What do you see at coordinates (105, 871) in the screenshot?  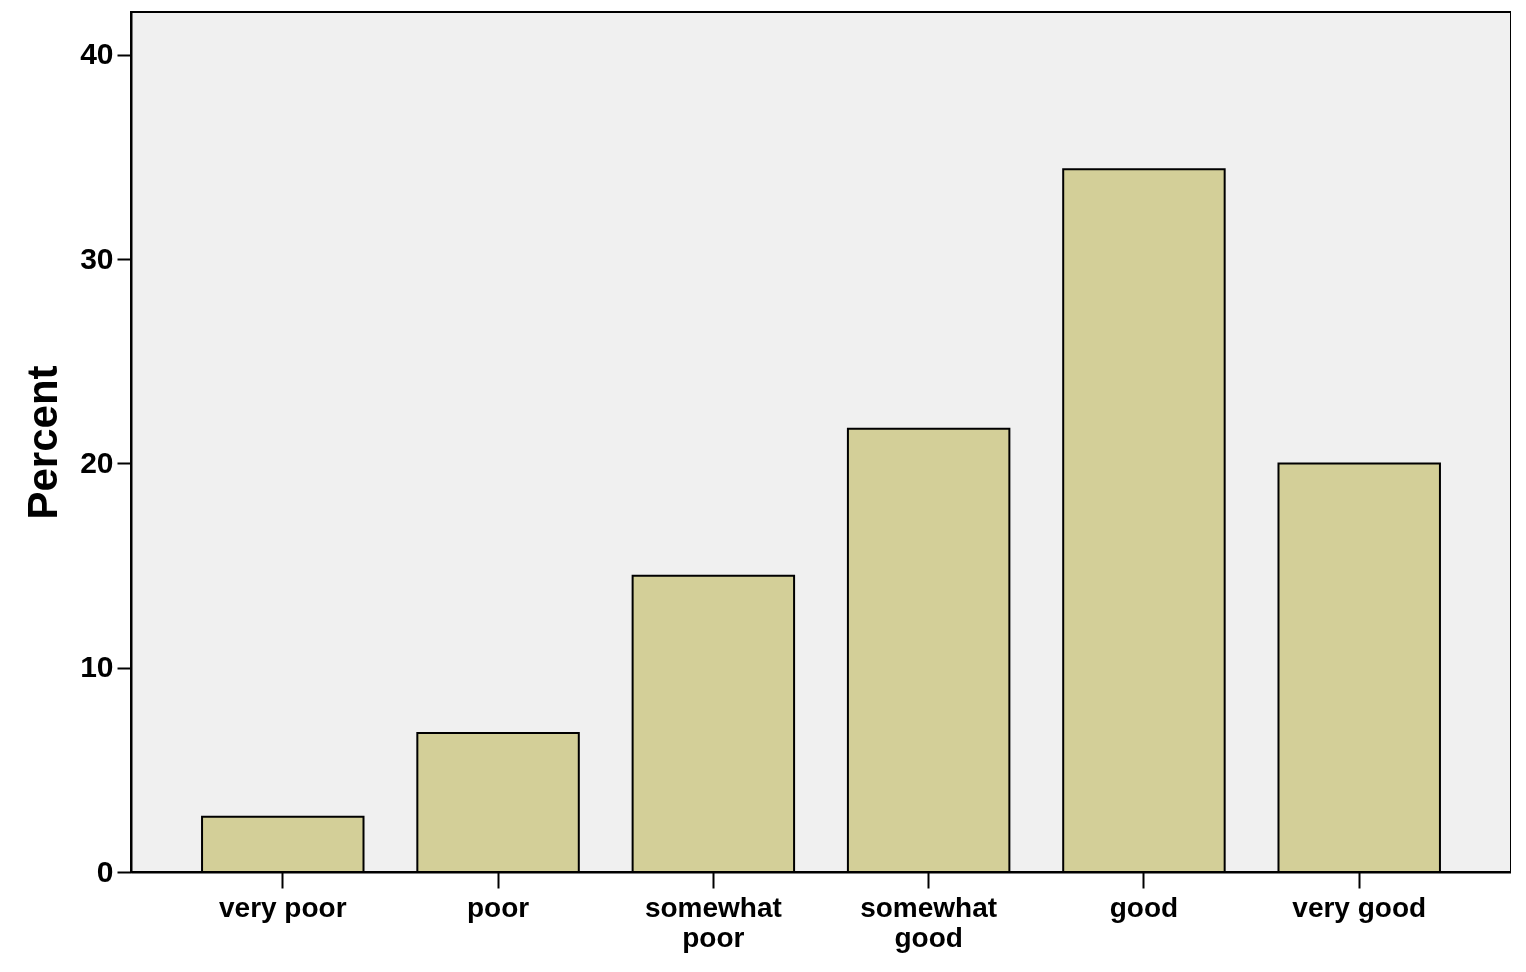 I see `y-tick-label: 0` at bounding box center [105, 871].